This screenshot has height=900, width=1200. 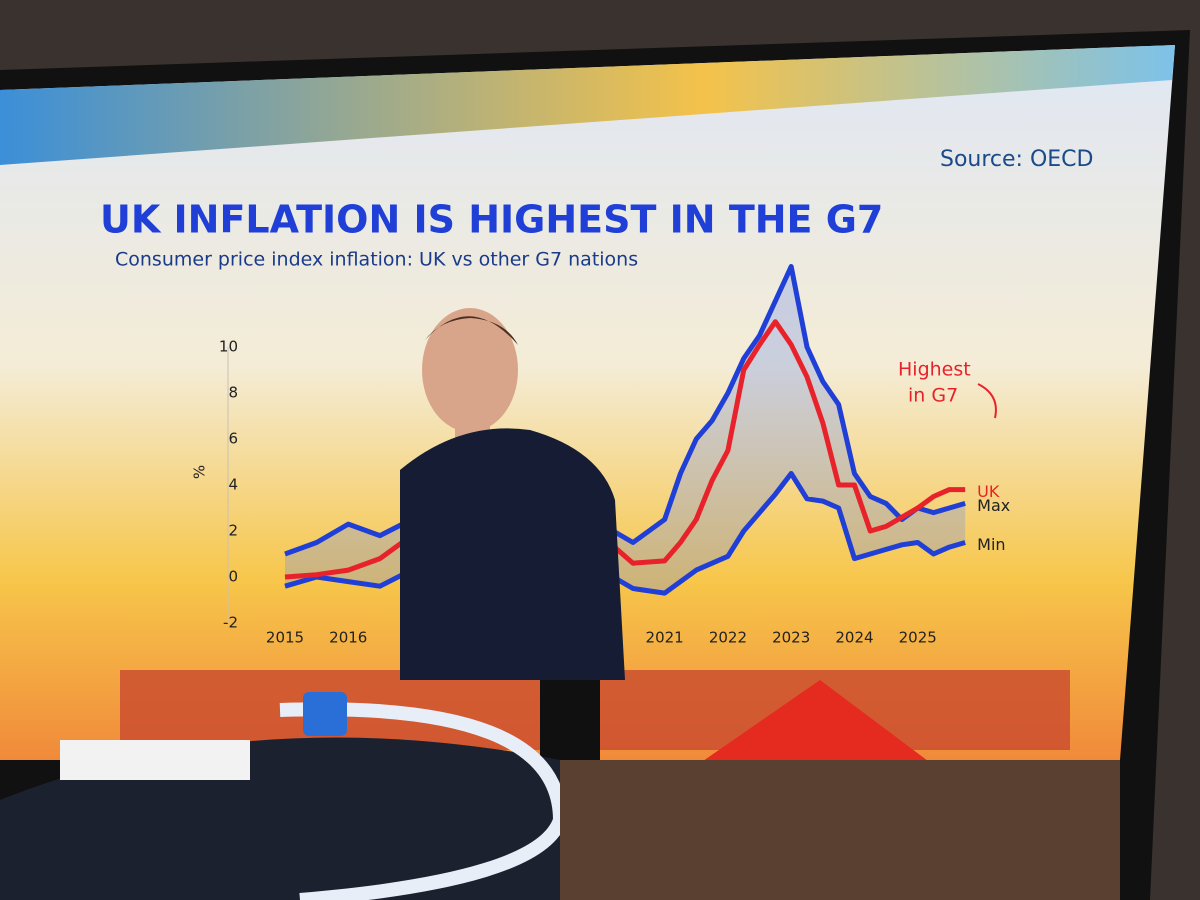 What do you see at coordinates (512, 554) in the screenshot?
I see `torso` at bounding box center [512, 554].